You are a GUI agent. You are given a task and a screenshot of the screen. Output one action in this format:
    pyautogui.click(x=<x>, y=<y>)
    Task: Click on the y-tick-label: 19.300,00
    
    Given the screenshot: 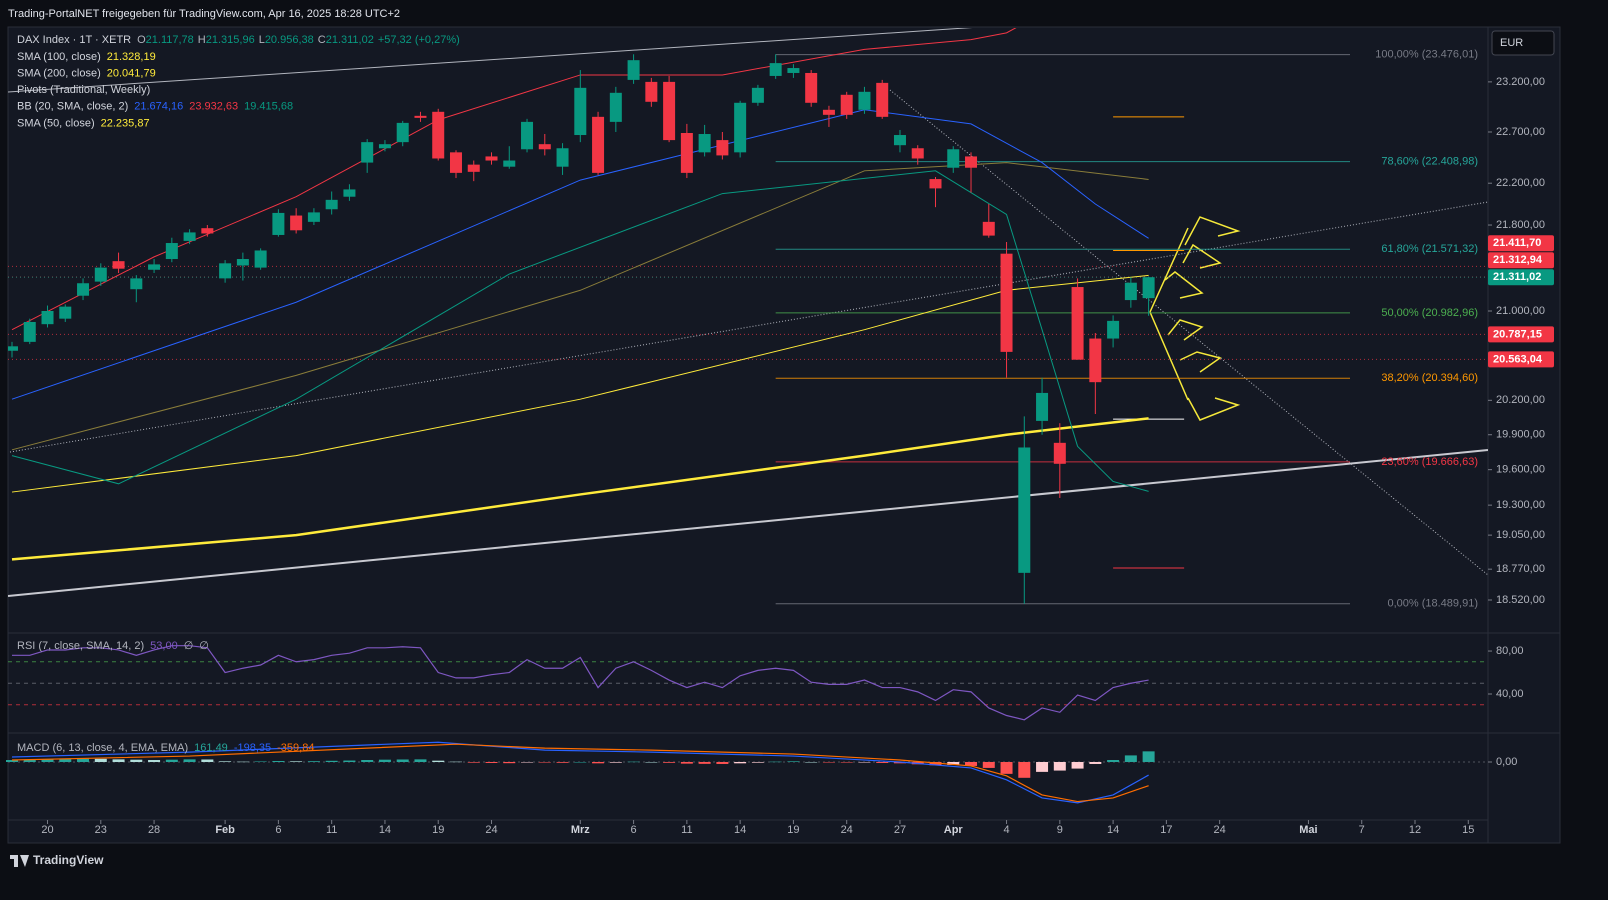 What is the action you would take?
    pyautogui.click(x=1520, y=505)
    